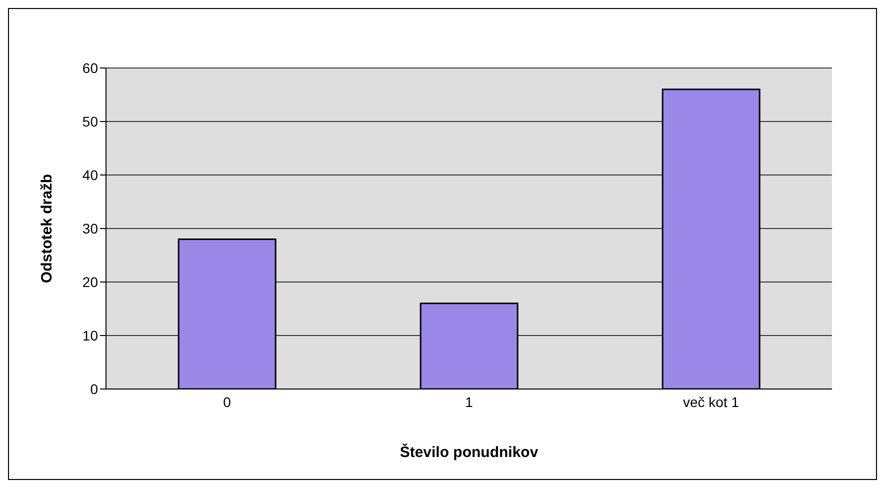 This screenshot has height=488, width=885. I want to click on y-tick-label: 60, so click(90, 68).